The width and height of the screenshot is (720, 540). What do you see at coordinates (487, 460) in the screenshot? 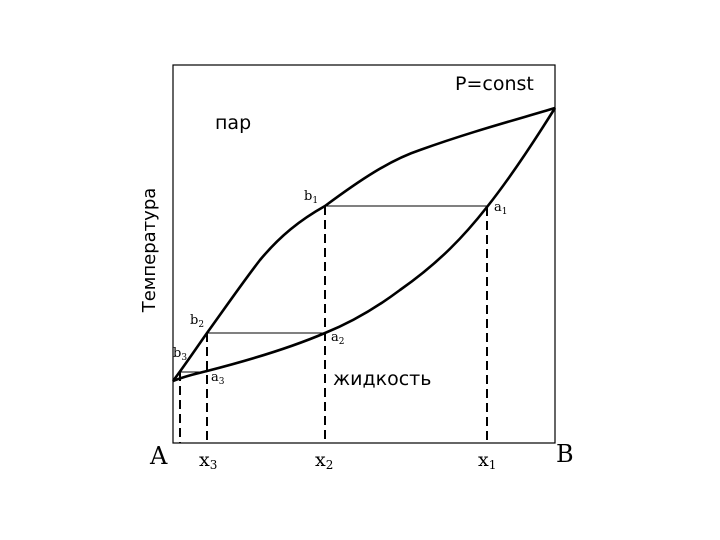
I see `composition-label: x1` at bounding box center [487, 460].